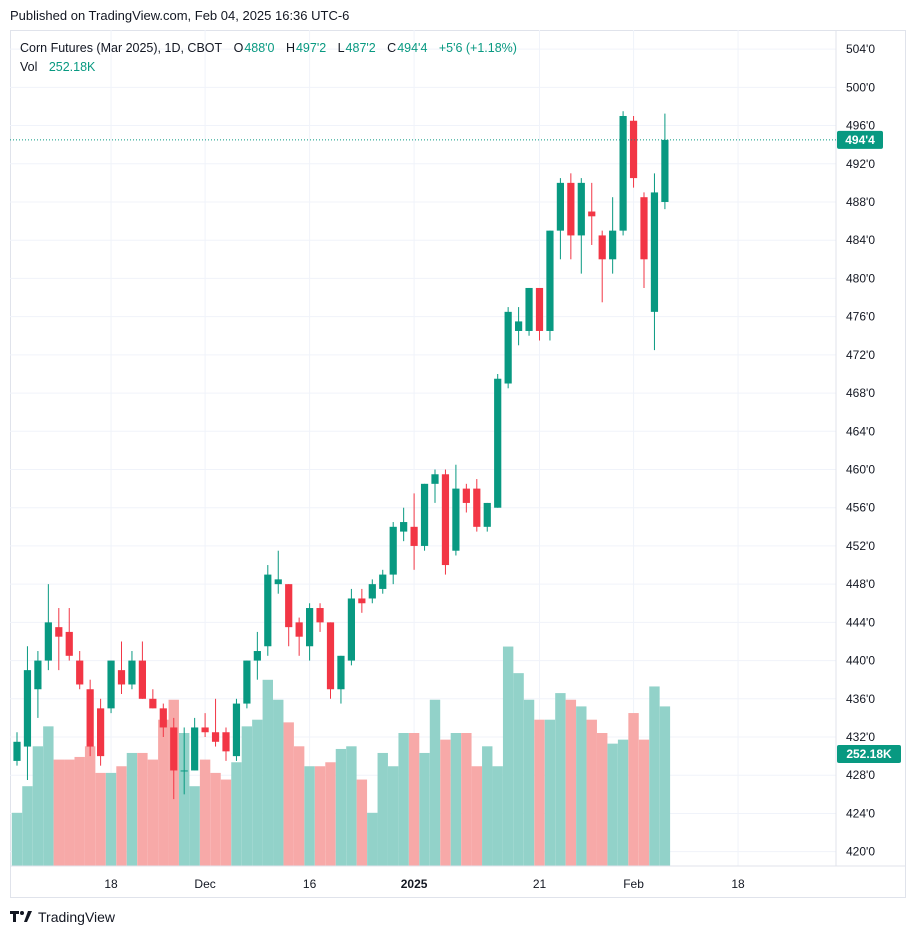  I want to click on symbol-title: Corn Futures (Mar 2025), 1D, CBOT, so click(121, 48).